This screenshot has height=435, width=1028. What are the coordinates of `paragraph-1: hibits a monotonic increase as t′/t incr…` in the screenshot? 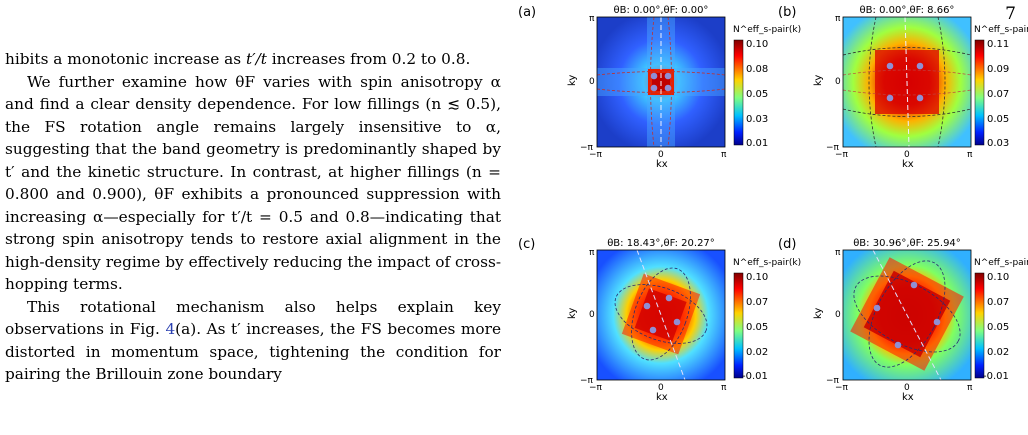 It's located at (253, 59).